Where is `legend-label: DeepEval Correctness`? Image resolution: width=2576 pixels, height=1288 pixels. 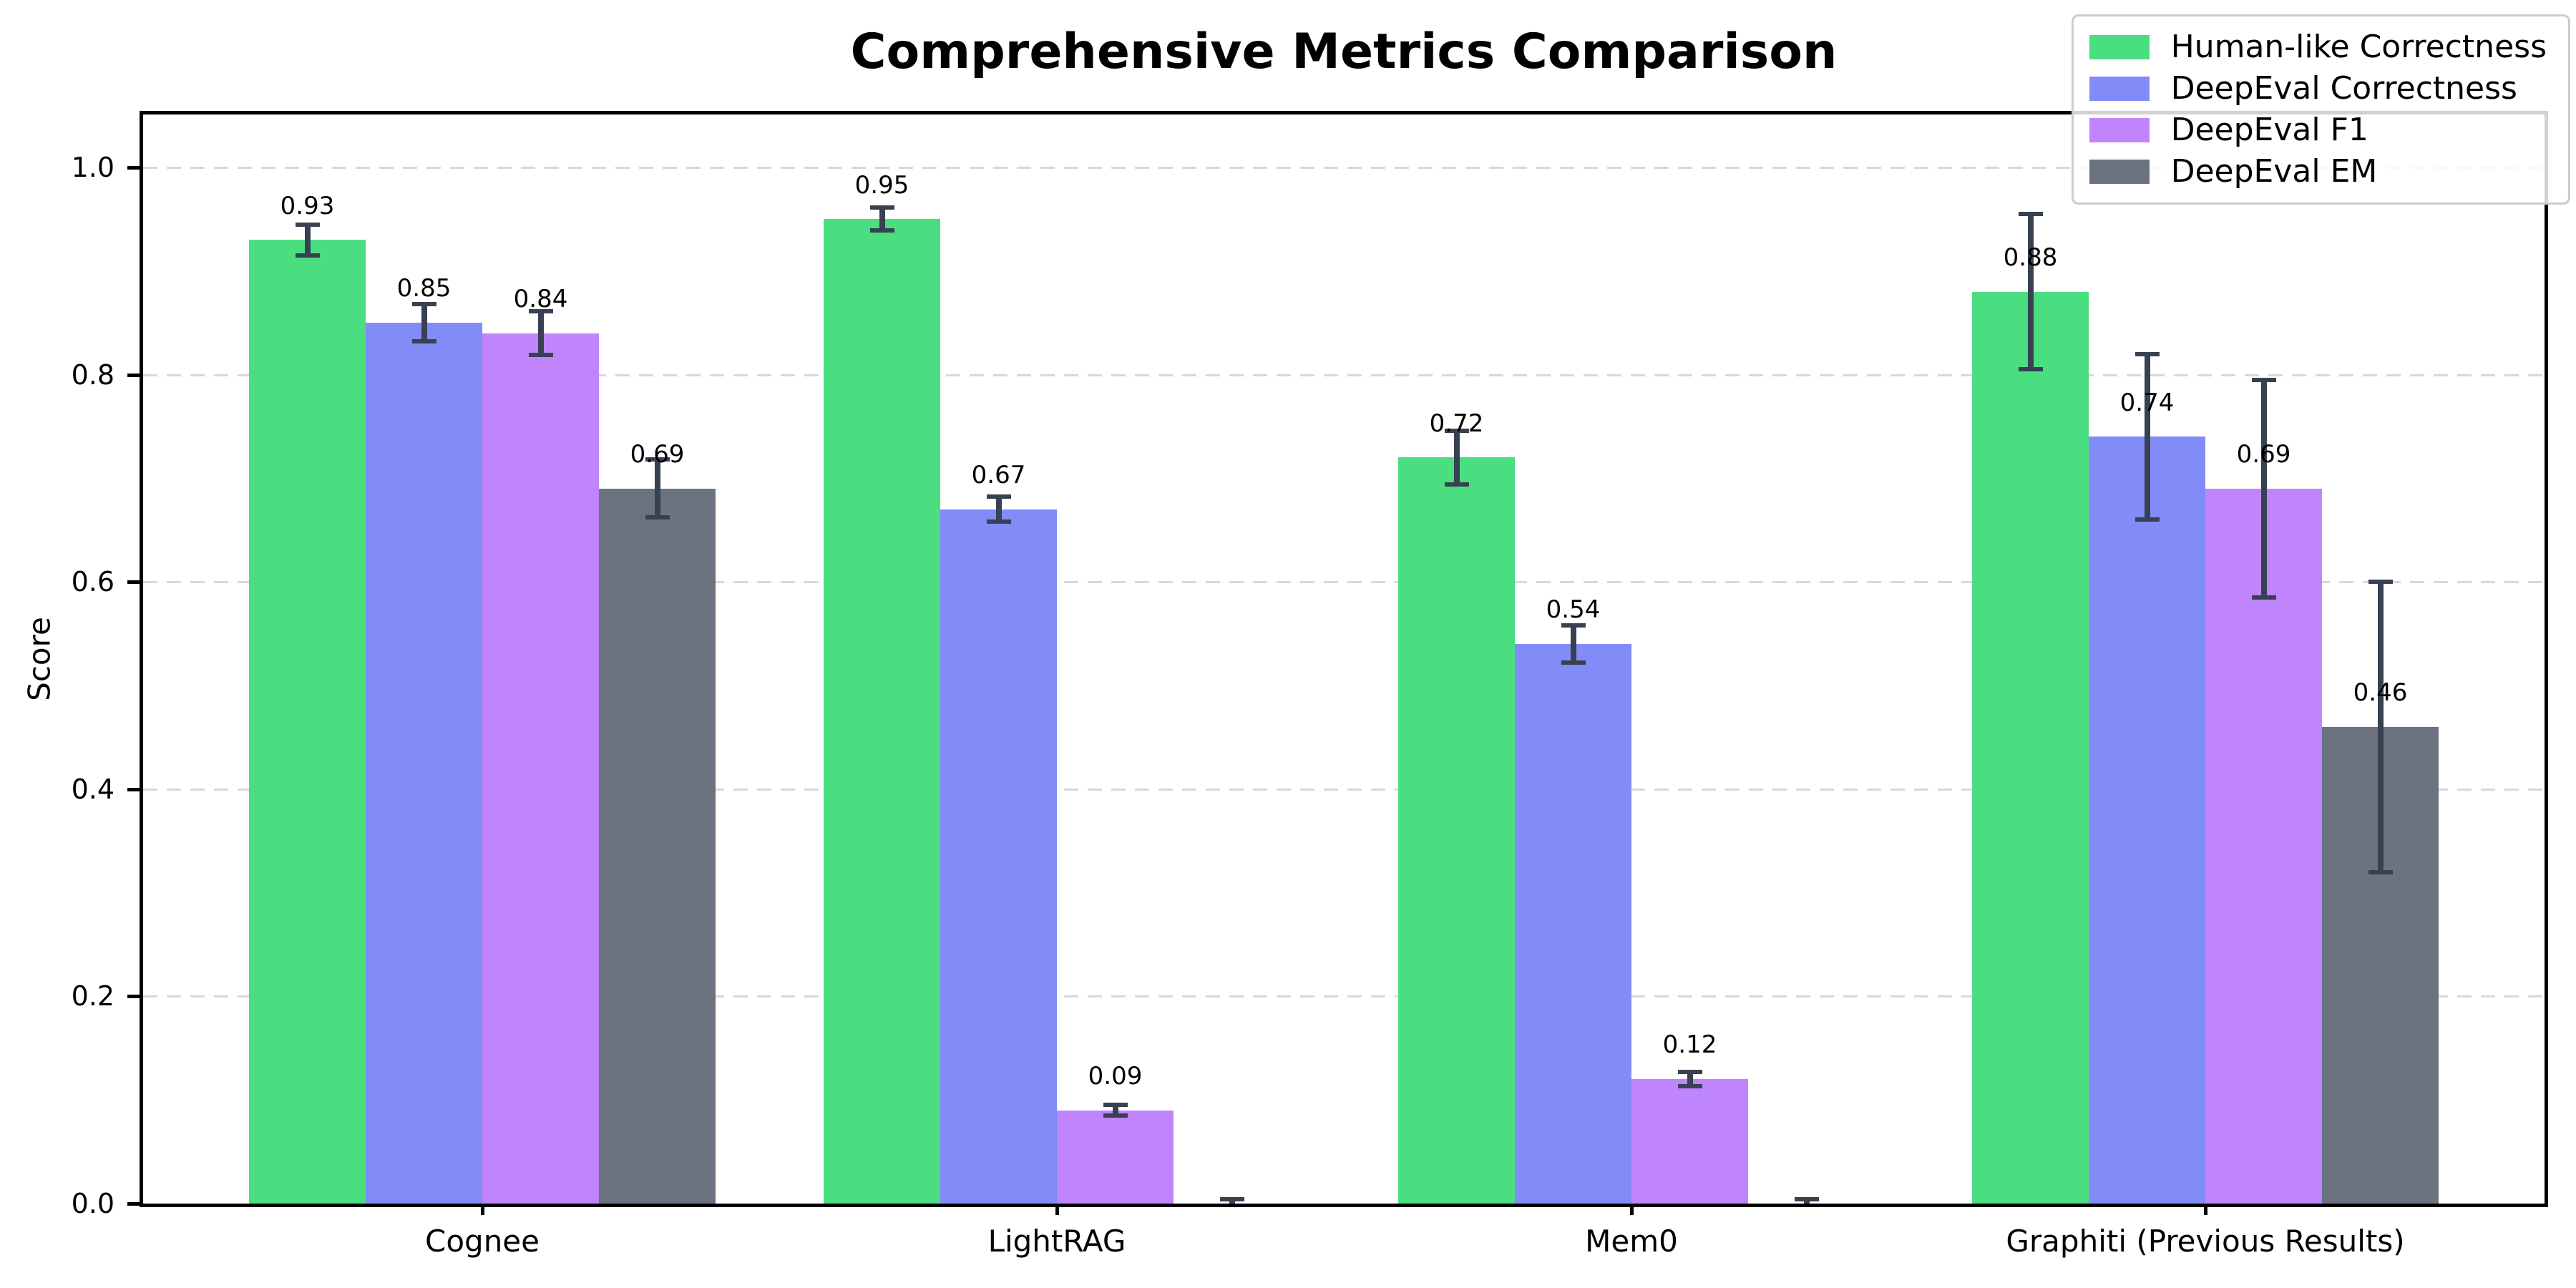 legend-label: DeepEval Correctness is located at coordinates (2343, 88).